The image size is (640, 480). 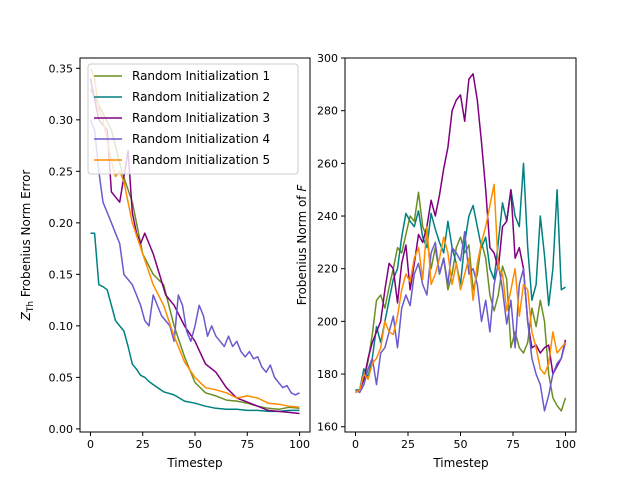 I want to click on right-y-tick-label: 240, so click(x=327, y=216).